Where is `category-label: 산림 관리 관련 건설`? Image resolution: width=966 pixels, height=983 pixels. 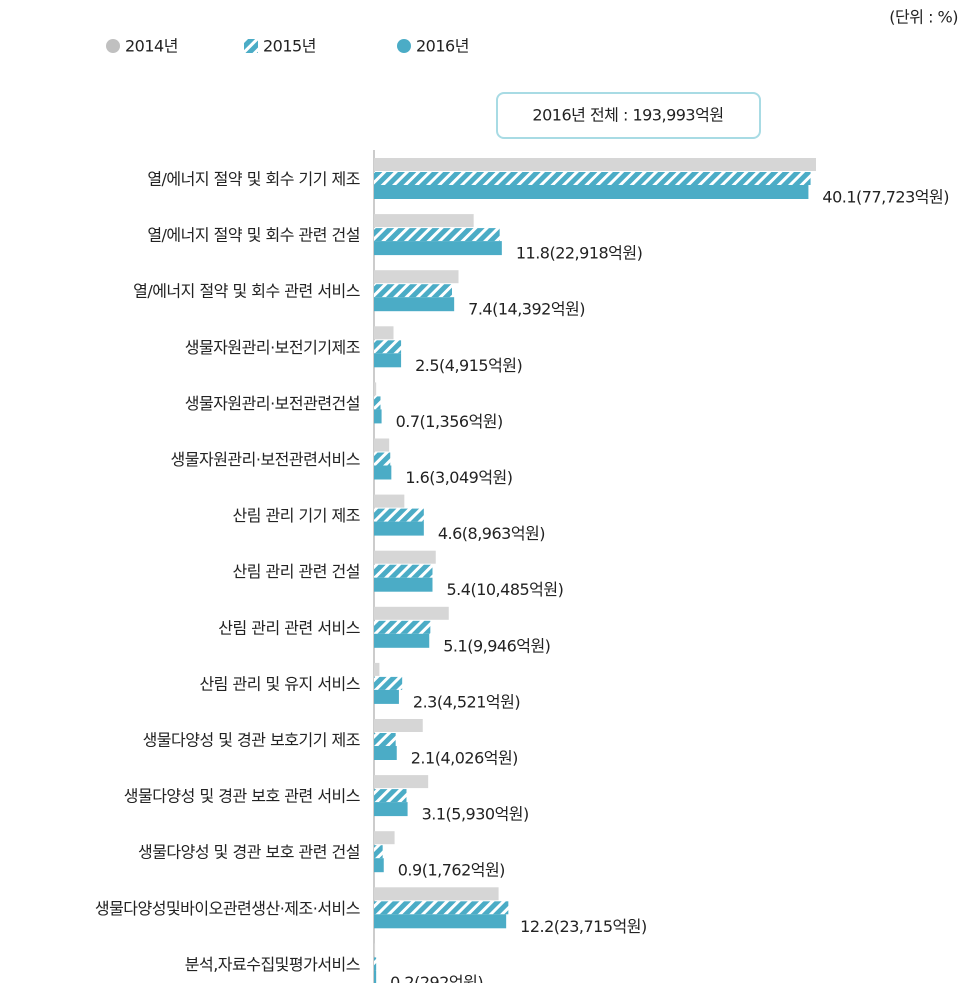
category-label: 산림 관리 관련 건설 is located at coordinates (296, 571).